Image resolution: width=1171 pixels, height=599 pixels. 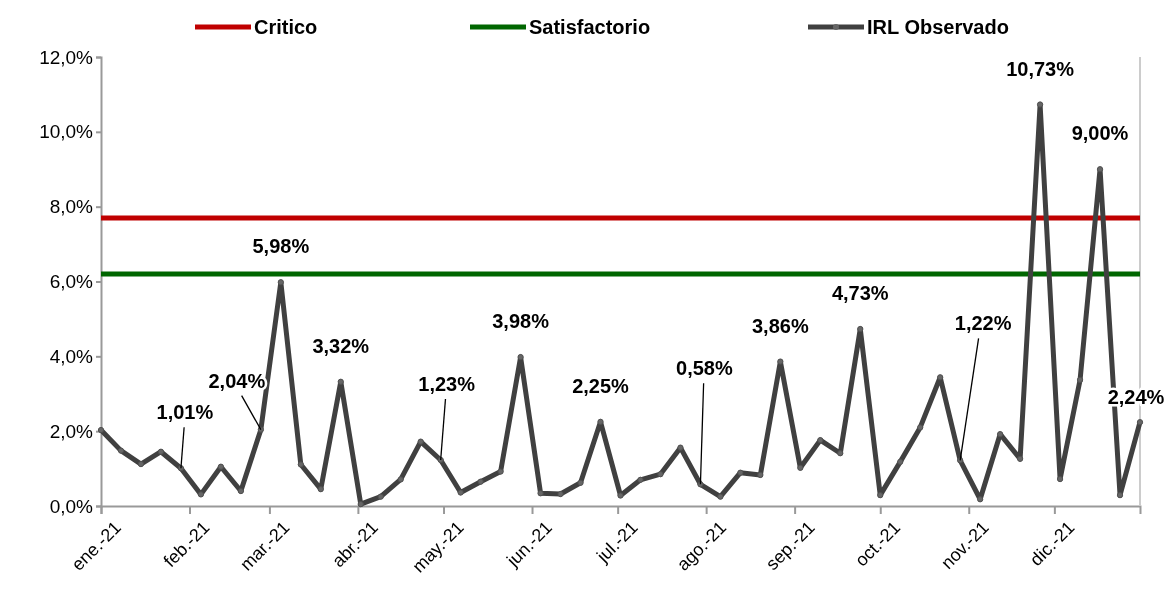 What do you see at coordinates (71, 282) in the screenshot?
I see `y-tick-label: 6,0%` at bounding box center [71, 282].